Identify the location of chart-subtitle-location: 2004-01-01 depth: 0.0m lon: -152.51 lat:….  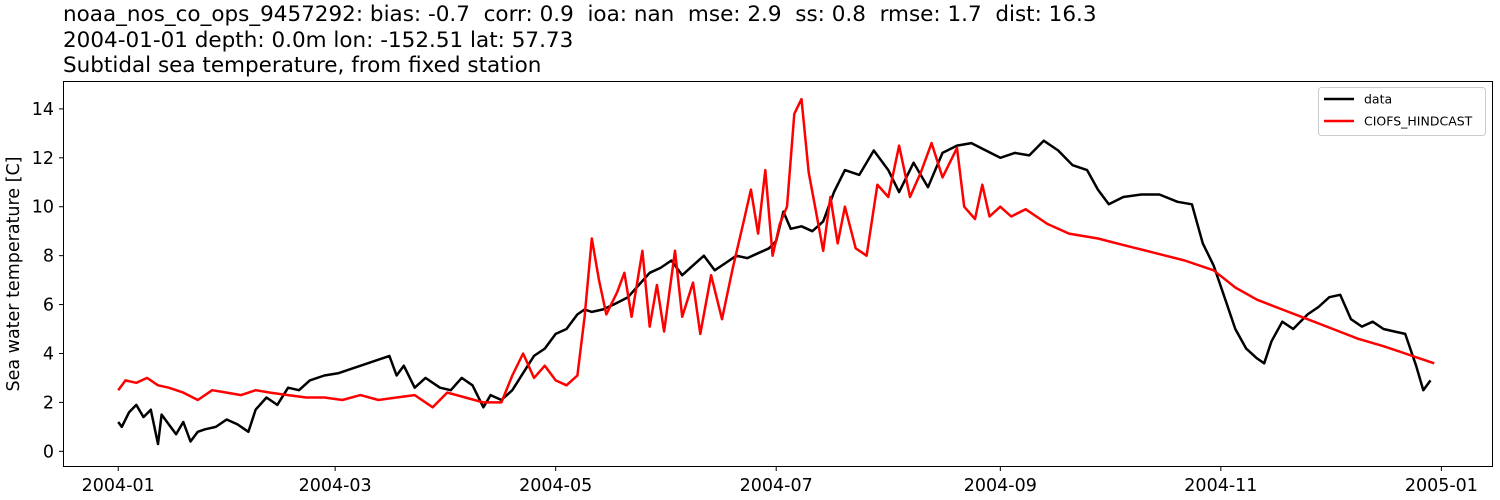
(318, 40).